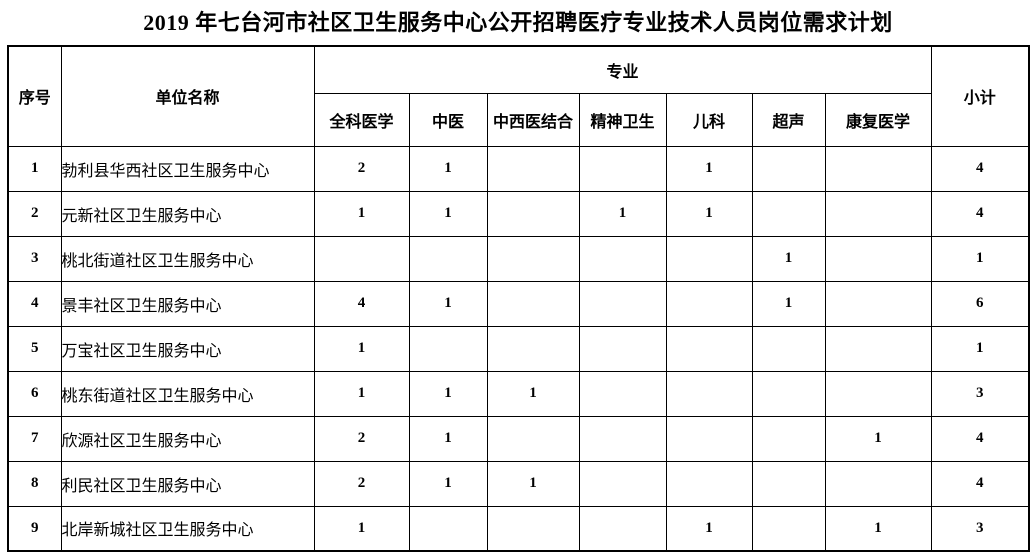 The width and height of the screenshot is (1036, 555). Describe the element at coordinates (518, 213) in the screenshot. I see `table-row: 2 元新社区卫生服务中心 1 1 1 1 4` at that location.